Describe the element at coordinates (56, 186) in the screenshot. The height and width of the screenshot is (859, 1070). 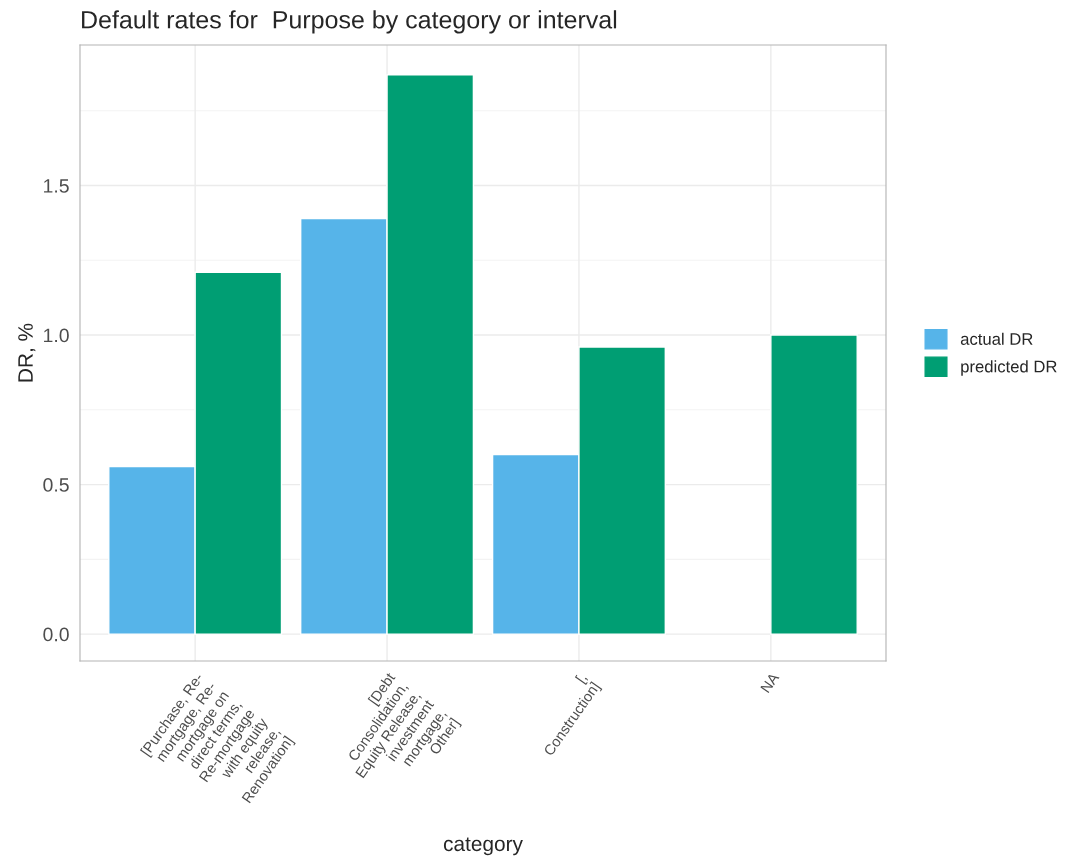
I see `y-tick-label: 1.5` at that location.